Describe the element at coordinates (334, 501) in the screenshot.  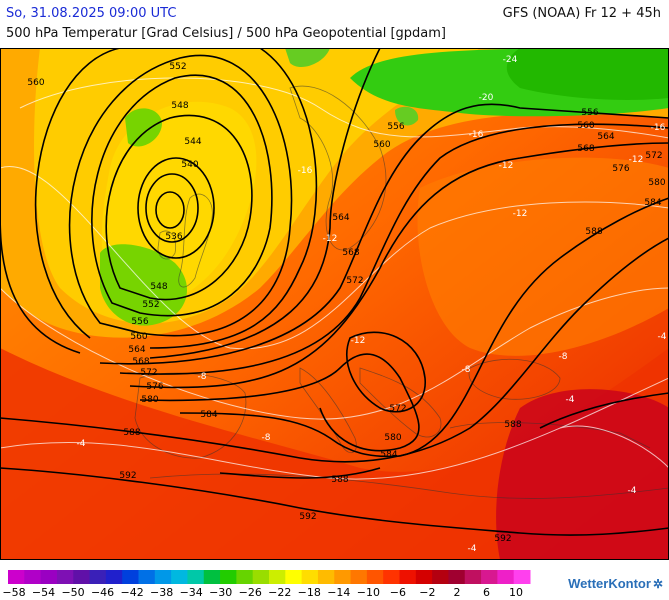
I see `isohypse-592-southwest` at that location.